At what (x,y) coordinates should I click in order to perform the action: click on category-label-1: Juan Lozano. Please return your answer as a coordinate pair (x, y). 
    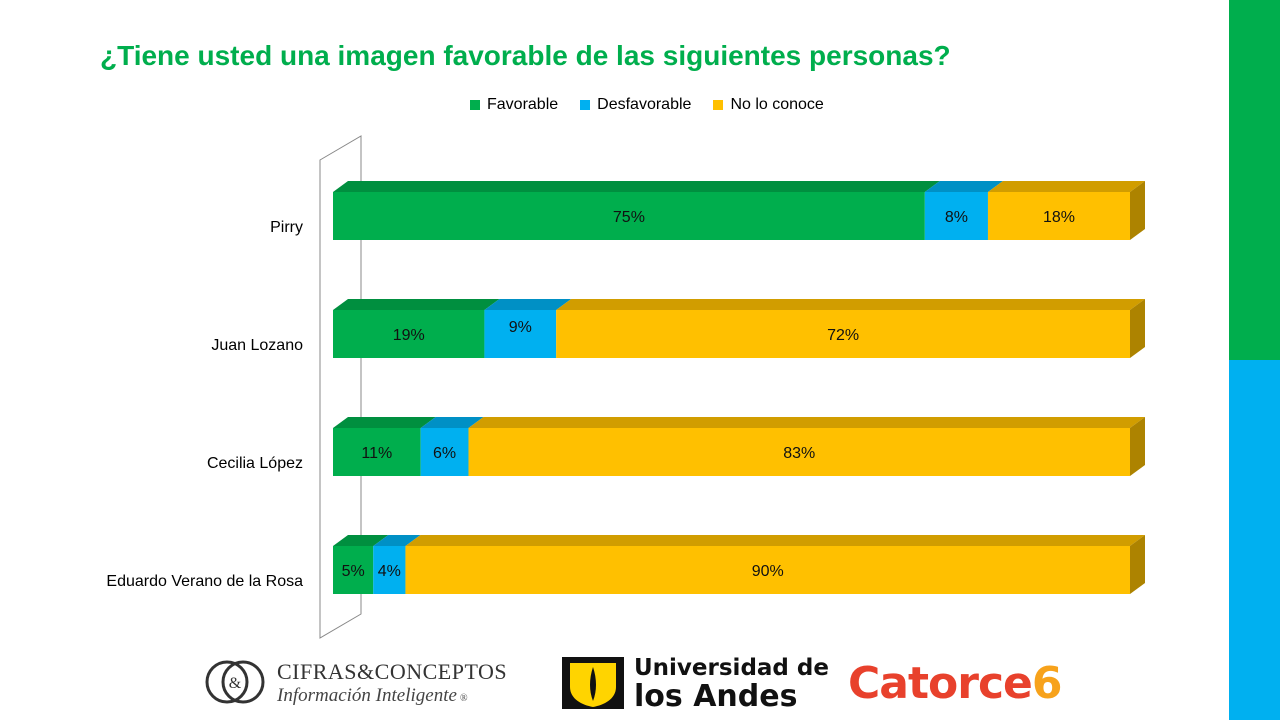
    Looking at the image, I should click on (257, 345).